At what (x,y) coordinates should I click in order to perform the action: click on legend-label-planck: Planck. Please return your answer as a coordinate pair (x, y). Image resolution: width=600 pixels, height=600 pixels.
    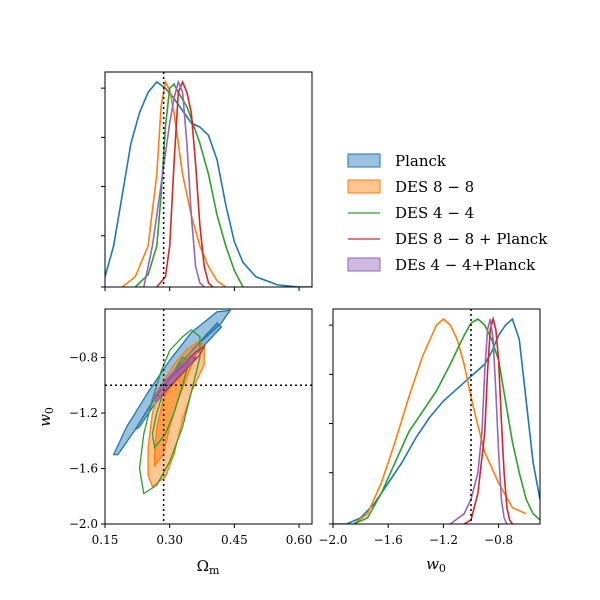
    Looking at the image, I should click on (421, 161).